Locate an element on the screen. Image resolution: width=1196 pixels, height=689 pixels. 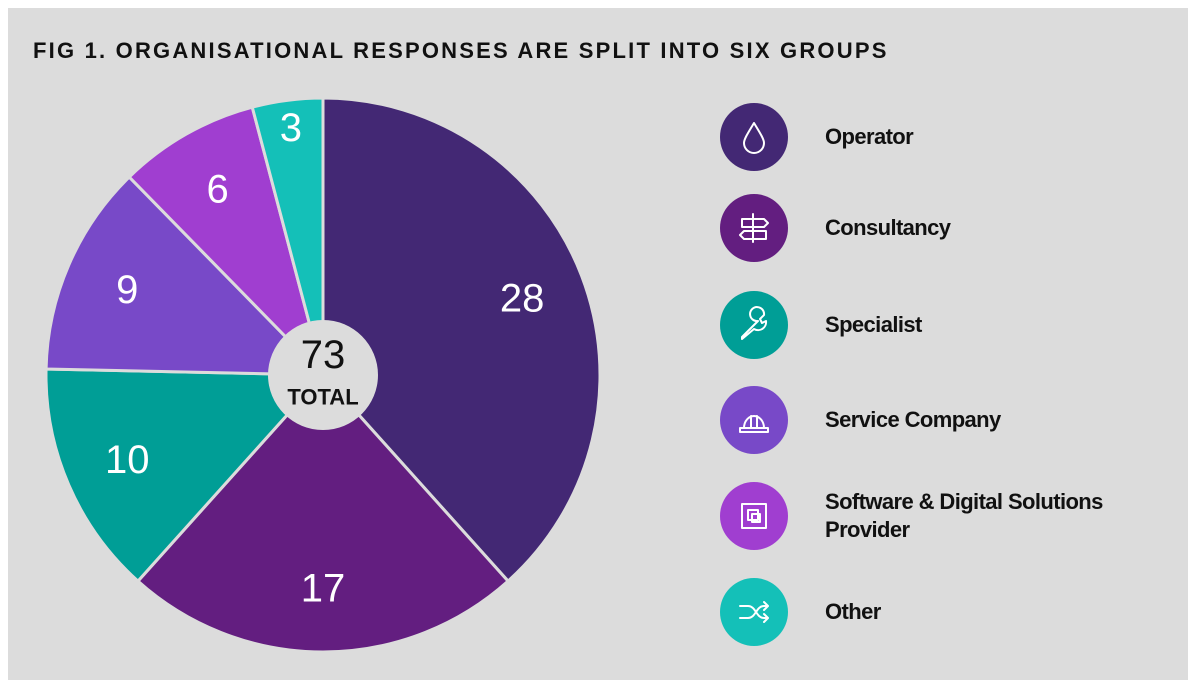
legend-label: Software & Digital Solutions Provider is located at coordinates (964, 515).